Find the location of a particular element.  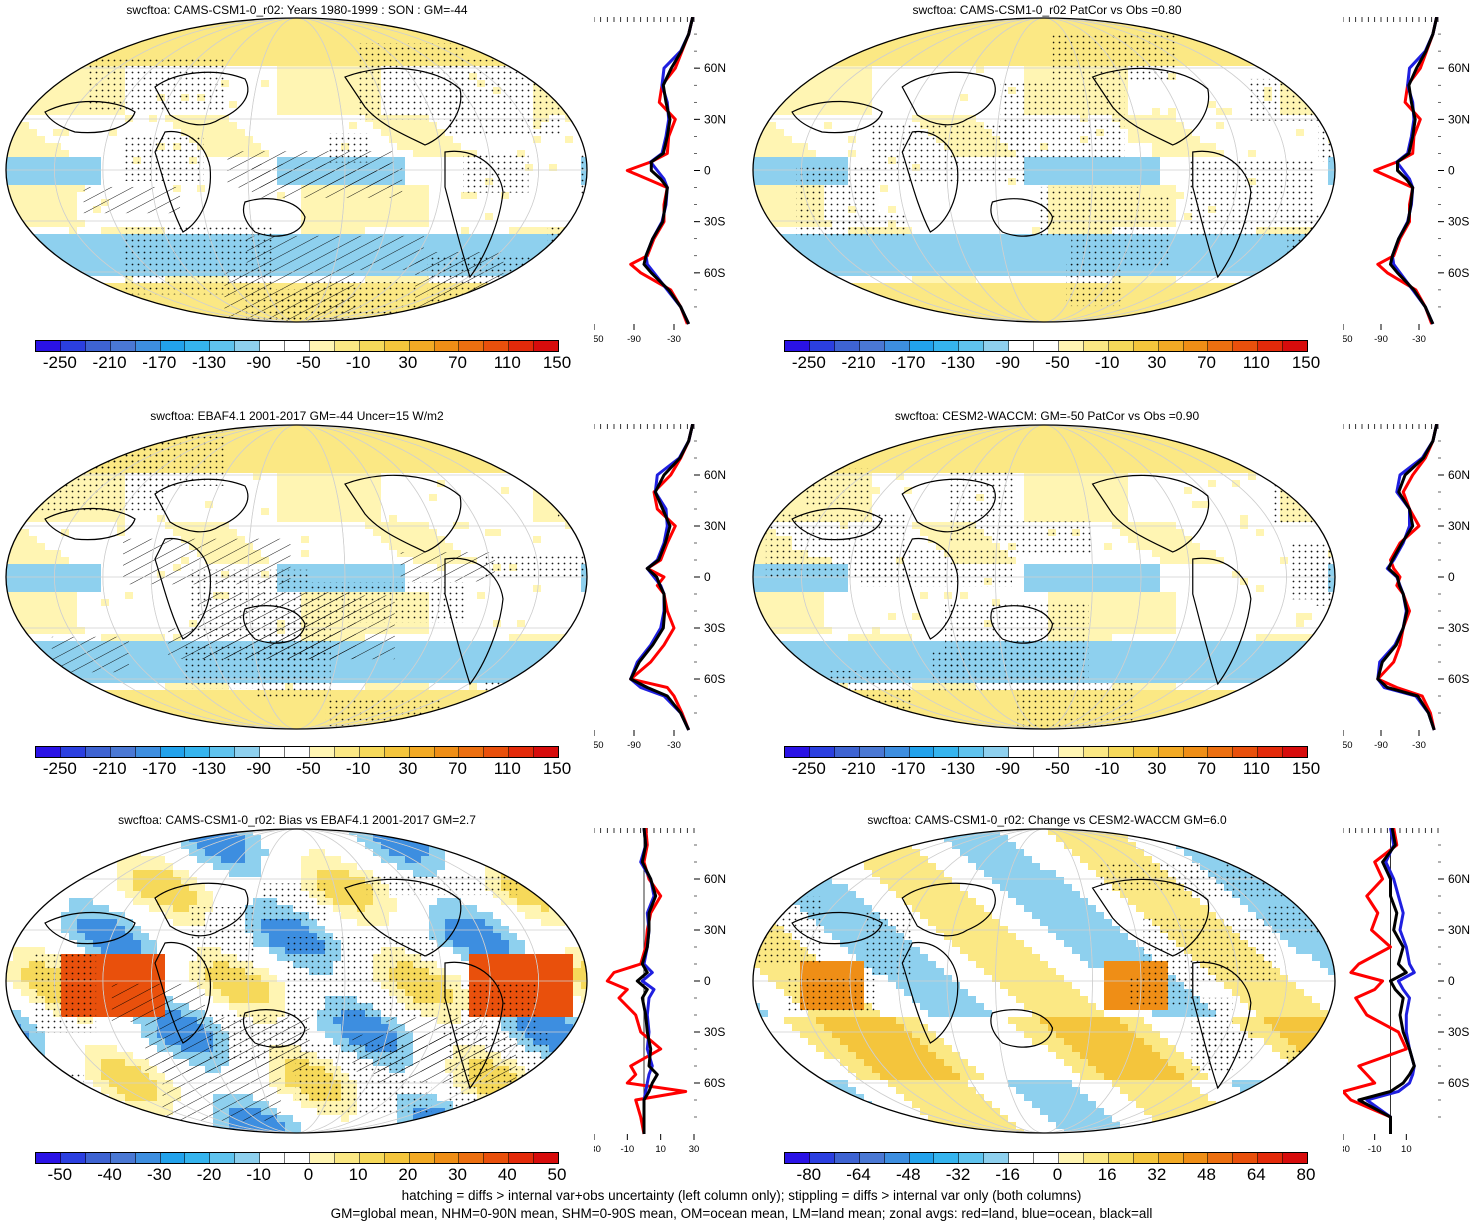

colorbar-tick-label: -210 is located at coordinates (859, 363).